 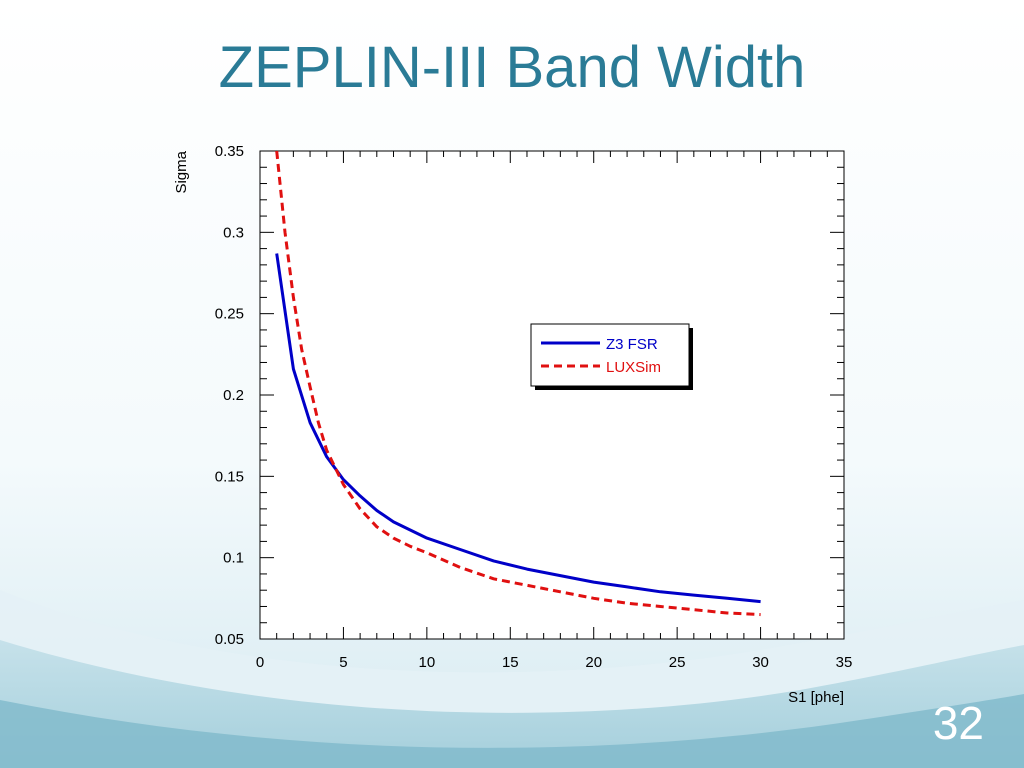 I want to click on y-tick-label: 0.3, so click(x=233, y=232).